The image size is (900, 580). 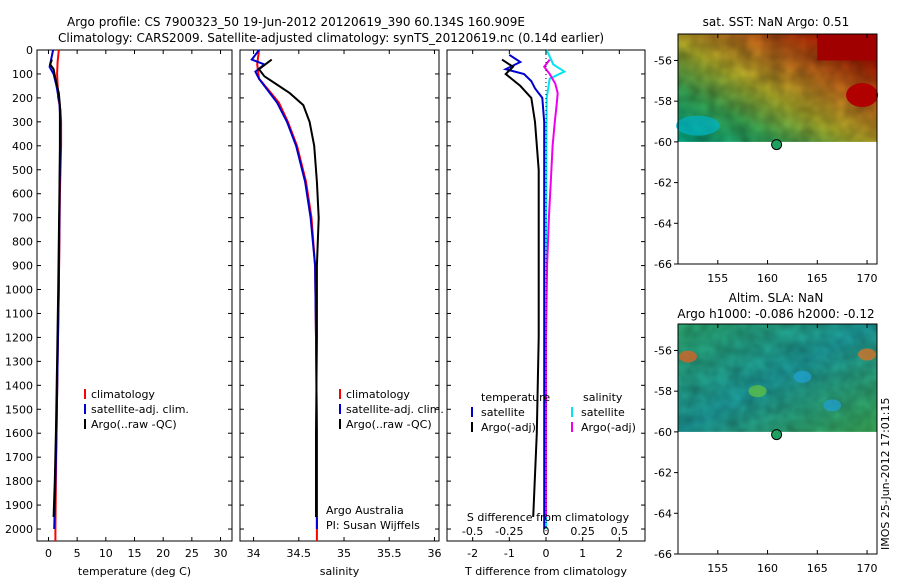 What do you see at coordinates (22, 266) in the screenshot?
I see `y-tick-label: 900` at bounding box center [22, 266].